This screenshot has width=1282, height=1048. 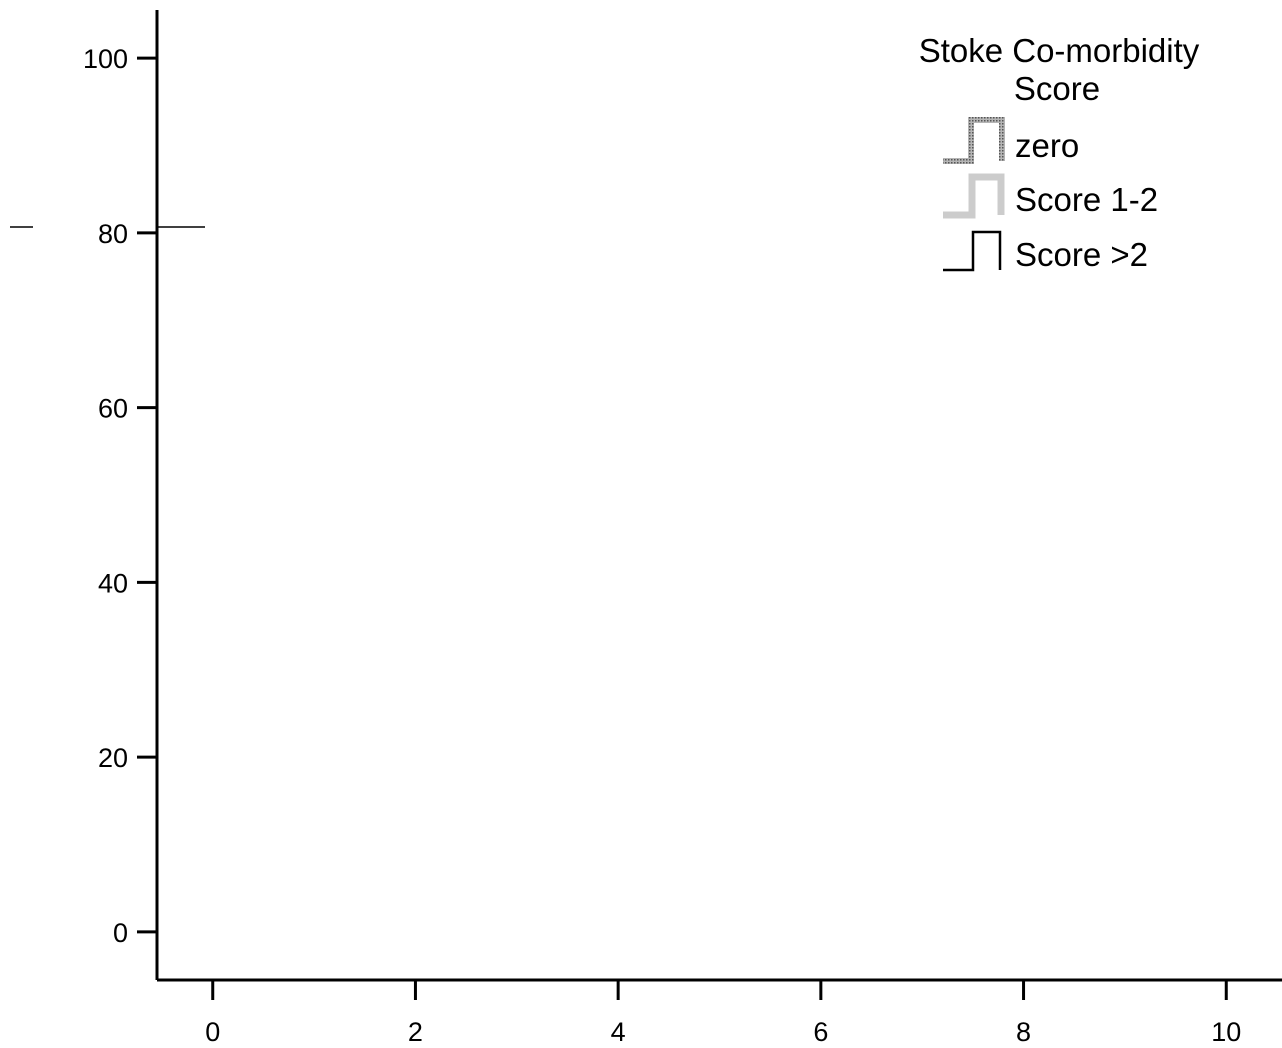 I want to click on y-axis-ticks: 0 20 40 60 80 100, so click(x=120, y=496).